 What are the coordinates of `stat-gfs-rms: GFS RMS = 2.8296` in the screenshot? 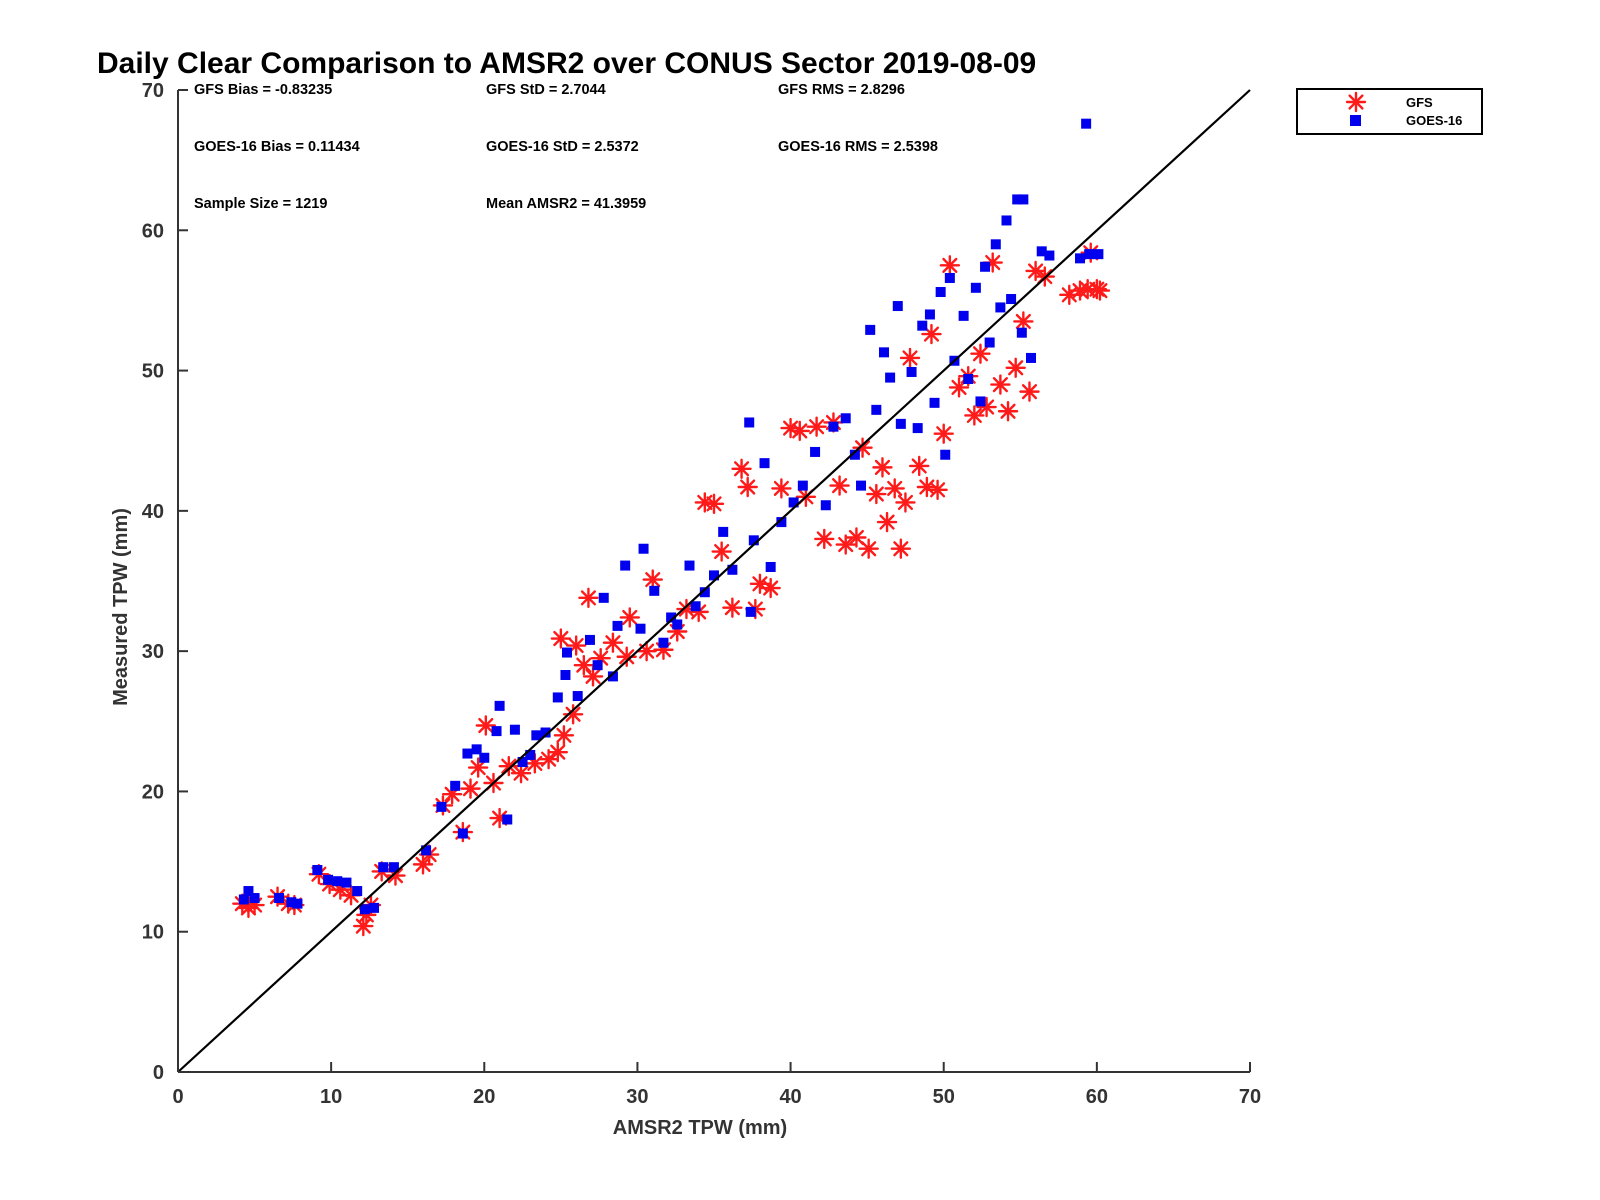 It's located at (841, 90).